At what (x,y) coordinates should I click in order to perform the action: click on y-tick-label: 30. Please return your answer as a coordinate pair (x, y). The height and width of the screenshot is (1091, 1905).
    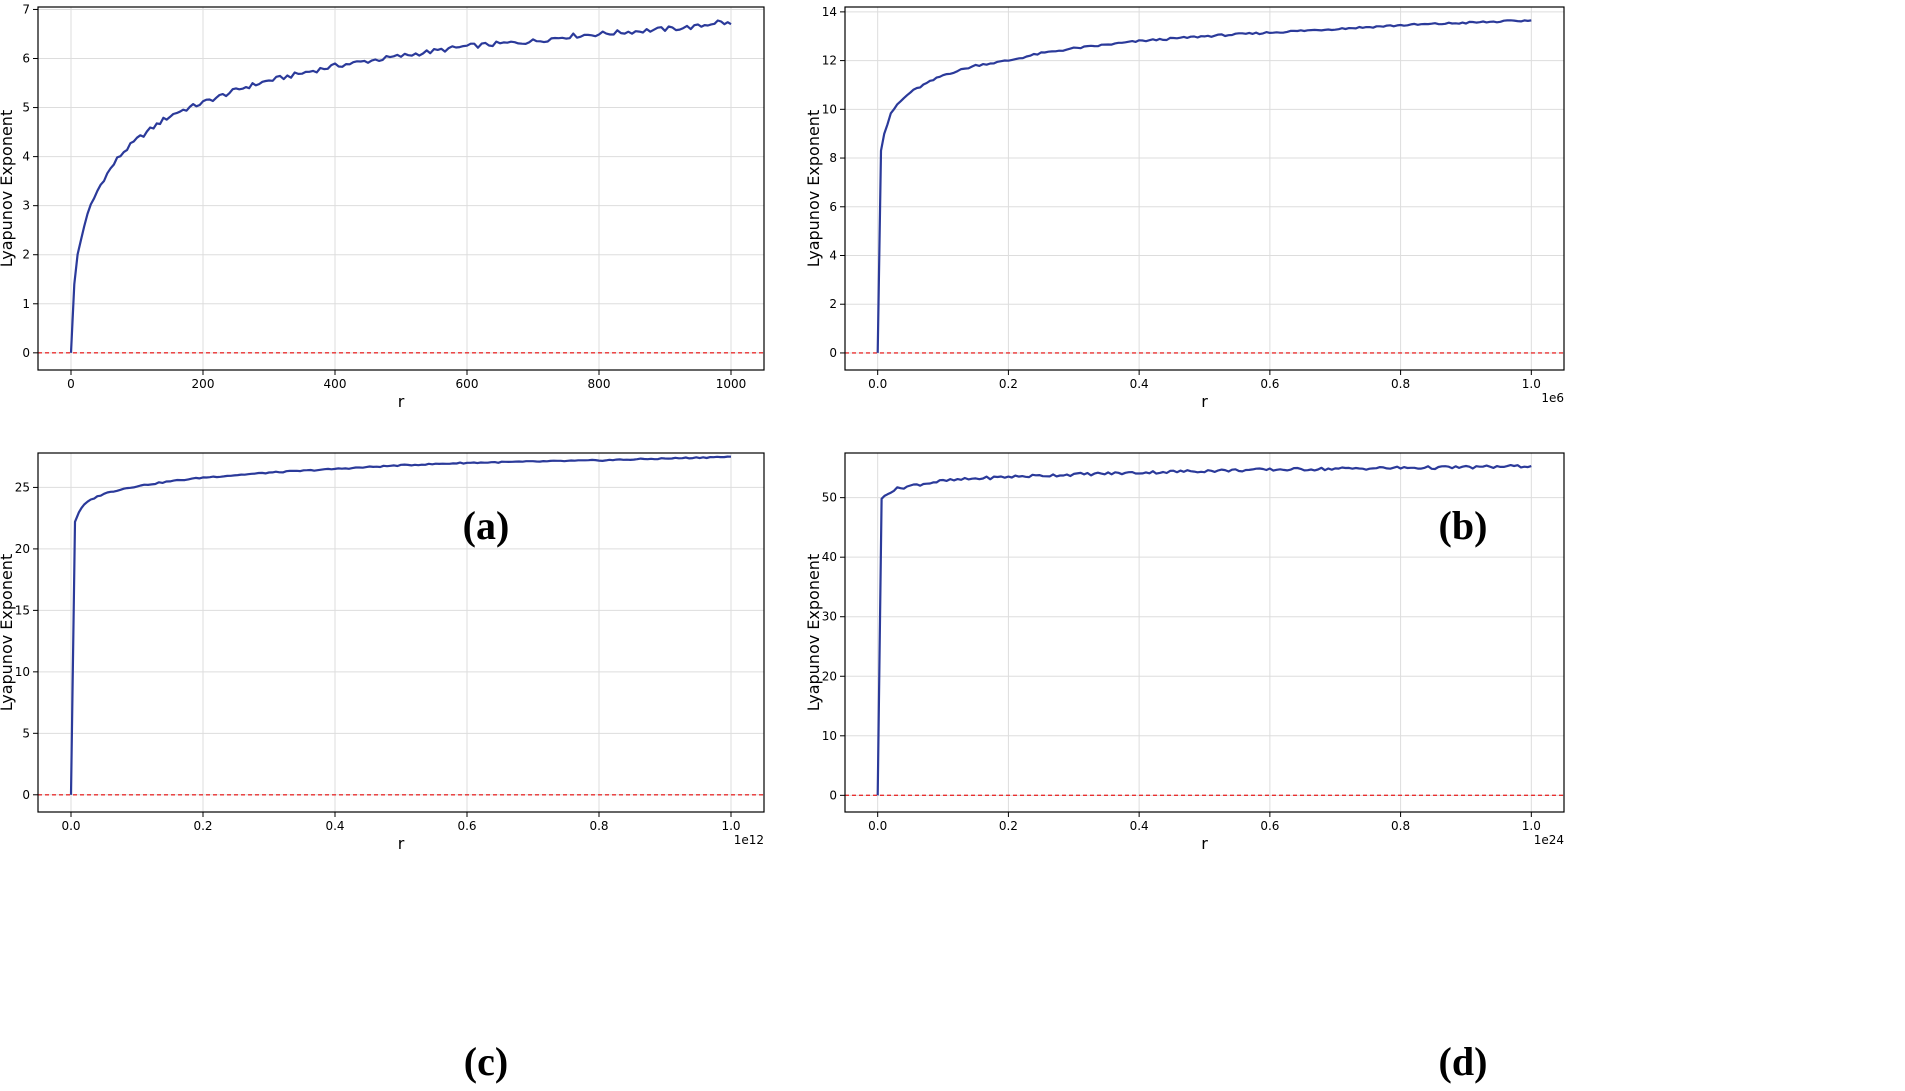
    Looking at the image, I should click on (829, 617).